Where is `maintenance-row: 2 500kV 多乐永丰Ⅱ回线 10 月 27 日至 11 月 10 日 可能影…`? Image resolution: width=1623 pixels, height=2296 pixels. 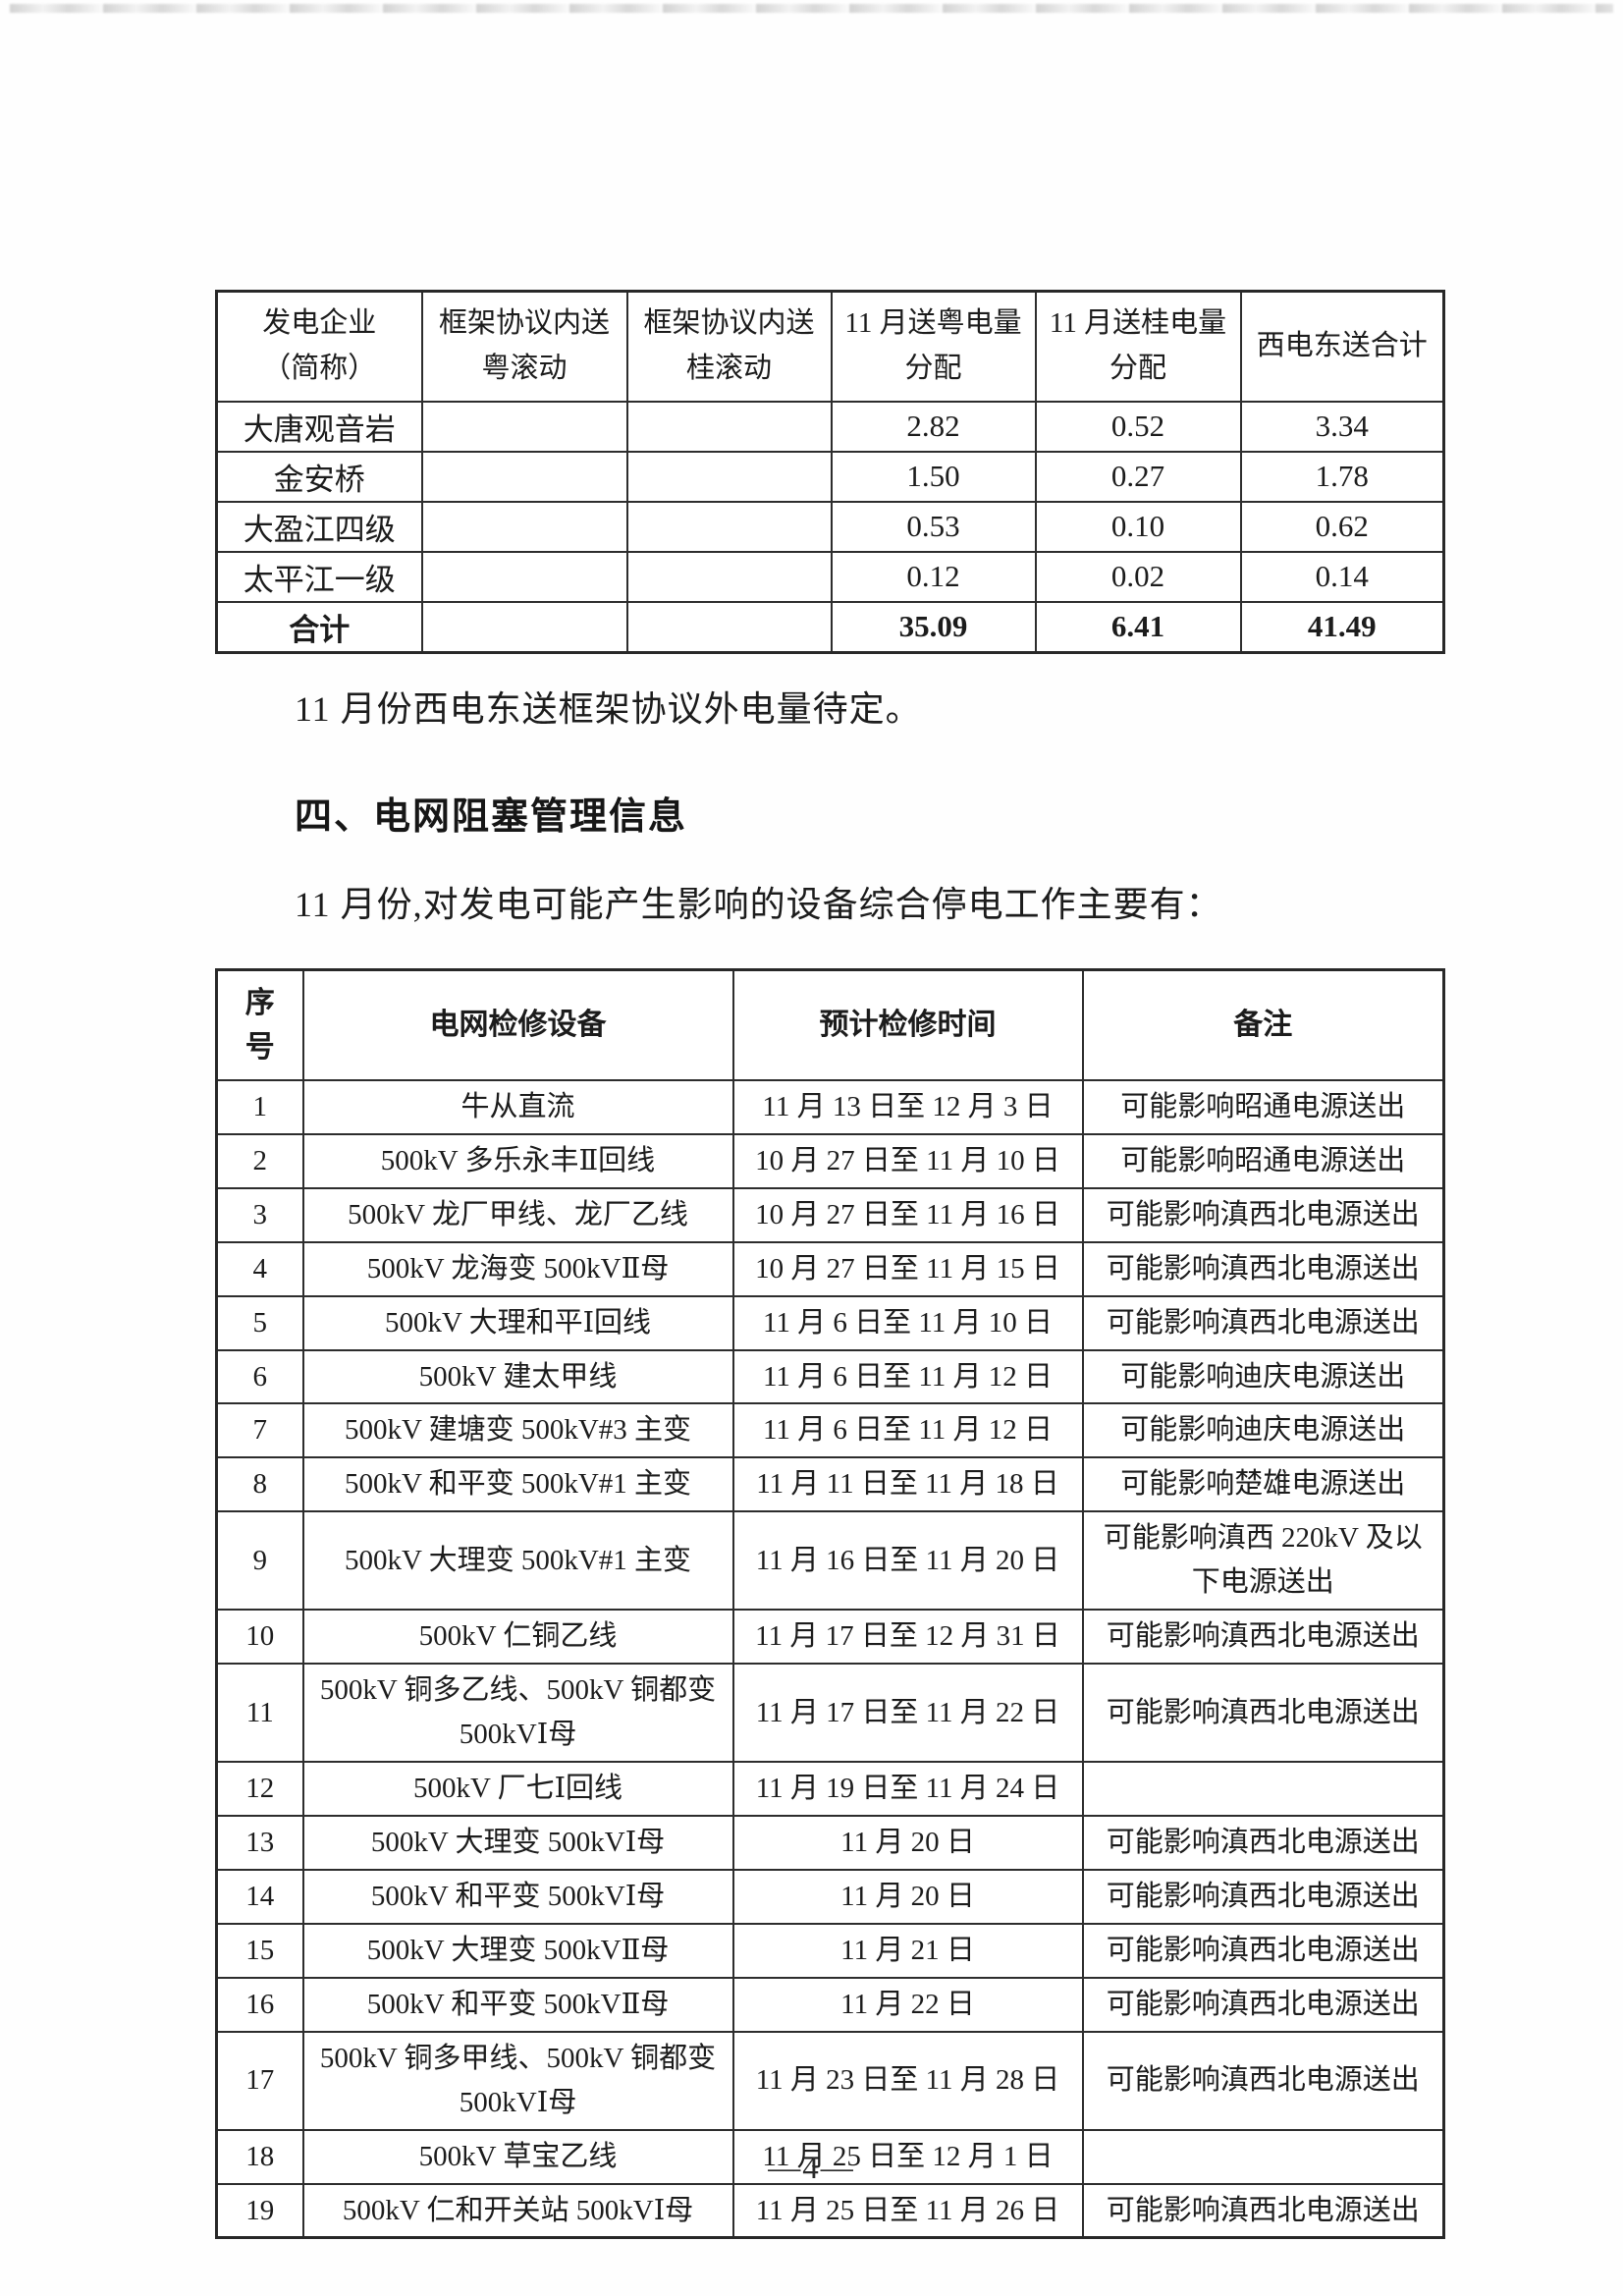
maintenance-row: 2 500kV 多乐永丰Ⅱ回线 10 月 27 日至 11 月 10 日 可能影… is located at coordinates (830, 1160).